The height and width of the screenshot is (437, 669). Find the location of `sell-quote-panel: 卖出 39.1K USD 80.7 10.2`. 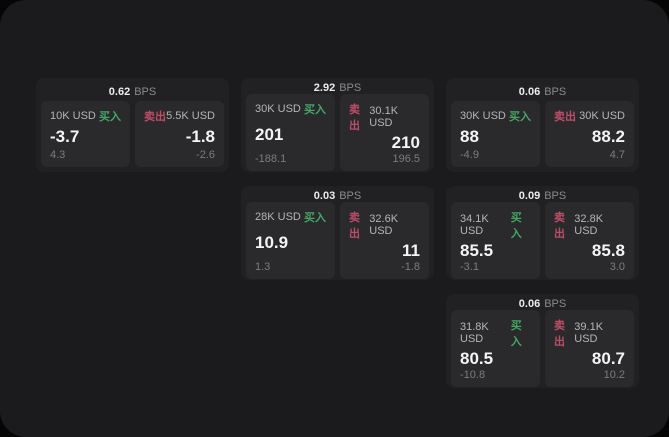

sell-quote-panel: 卖出 39.1K USD 80.7 10.2 is located at coordinates (589, 348).